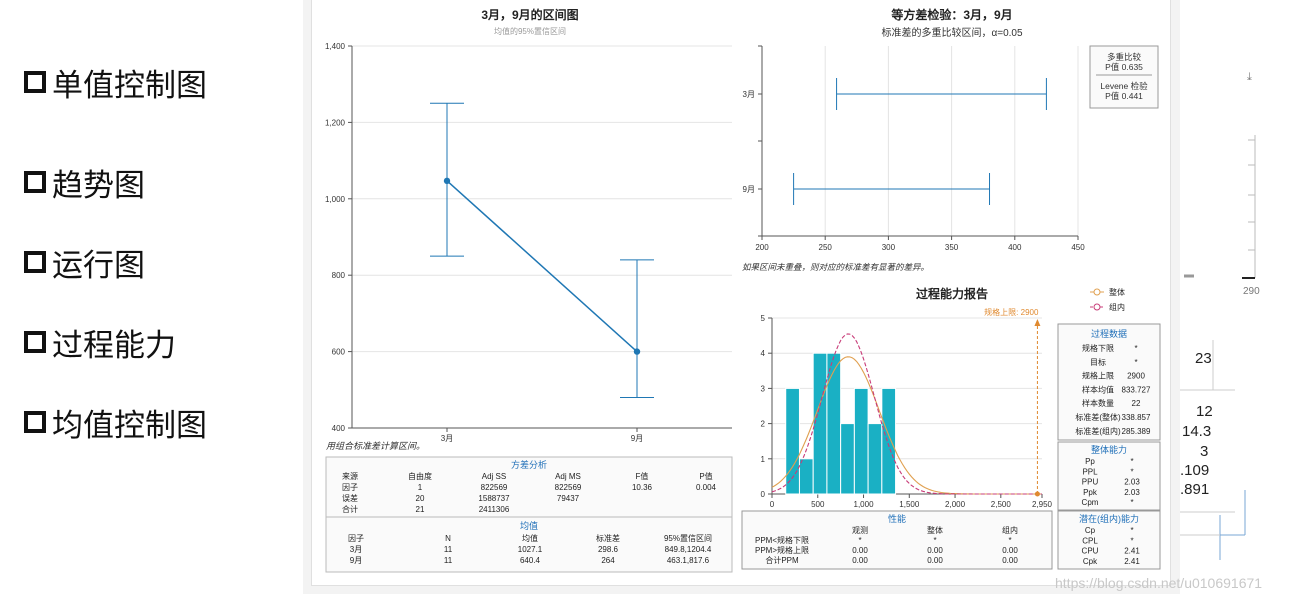  What do you see at coordinates (1132, 482) in the screenshot?
I see `overall-value: 2.03` at bounding box center [1132, 482].